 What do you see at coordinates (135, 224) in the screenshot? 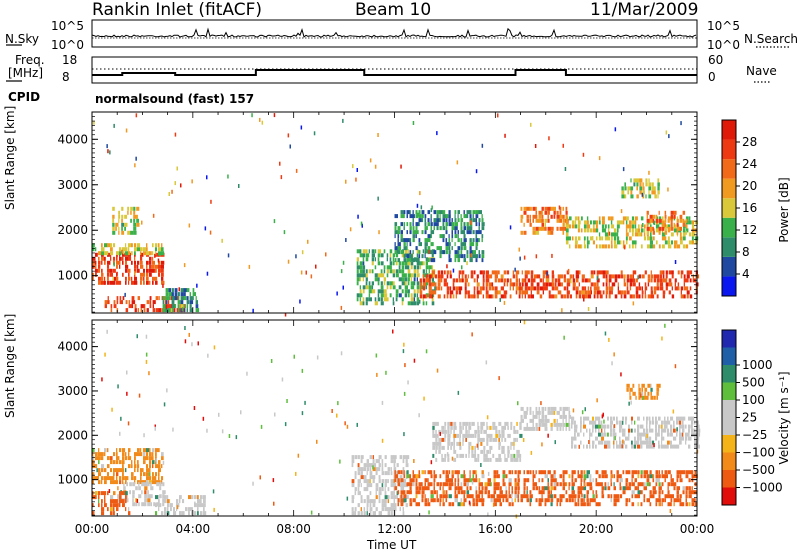
I see `power-cell-r2` at bounding box center [135, 224].